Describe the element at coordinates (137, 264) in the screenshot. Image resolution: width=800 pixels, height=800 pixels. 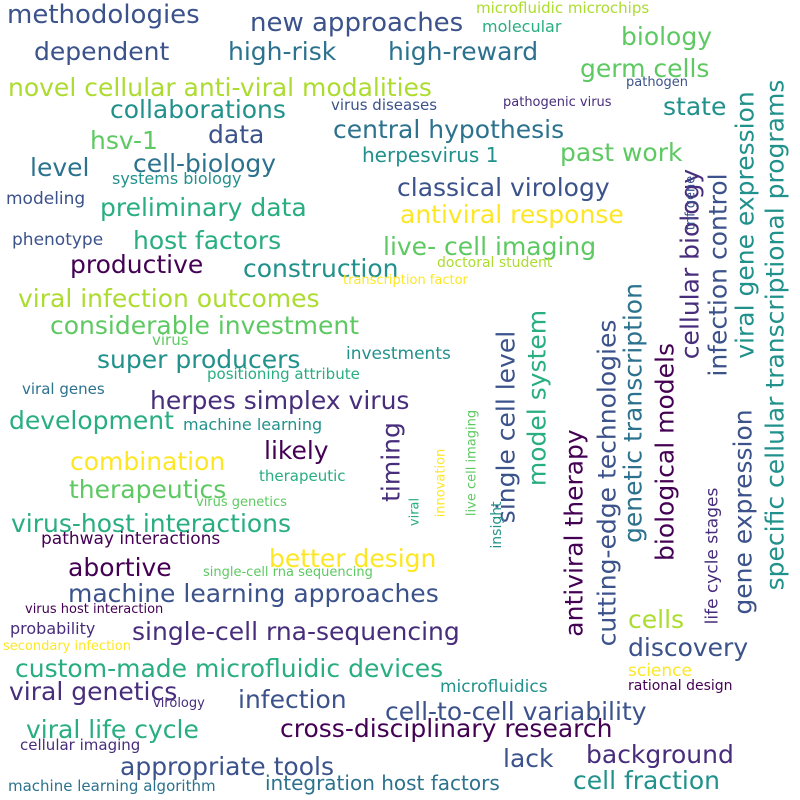
I see `word: productive` at that location.